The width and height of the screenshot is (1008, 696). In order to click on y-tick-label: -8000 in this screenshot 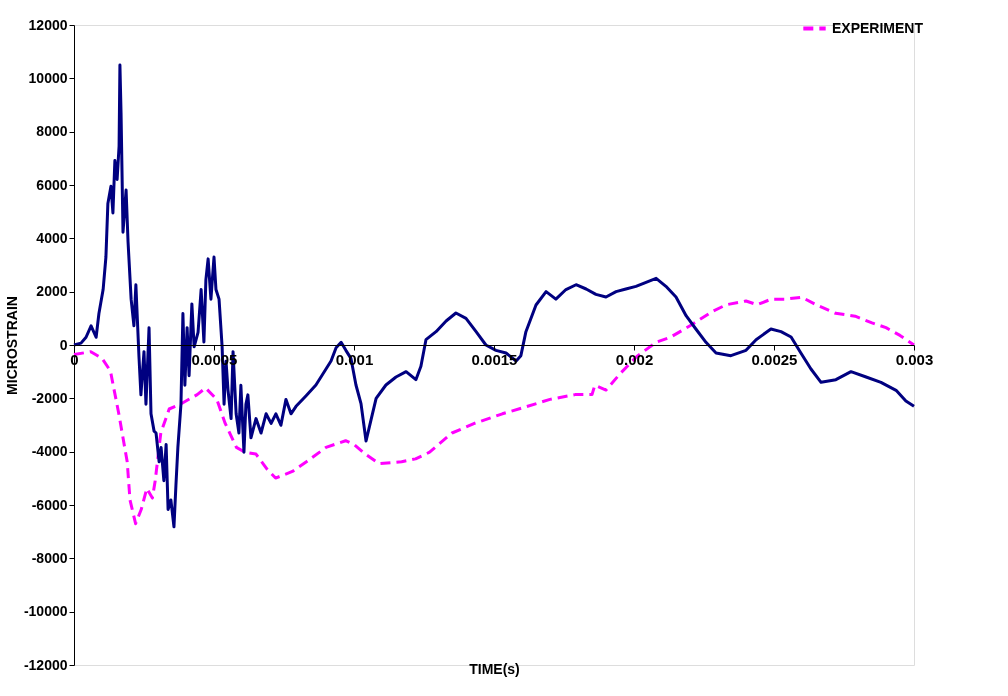, I will do `click(49, 557)`.